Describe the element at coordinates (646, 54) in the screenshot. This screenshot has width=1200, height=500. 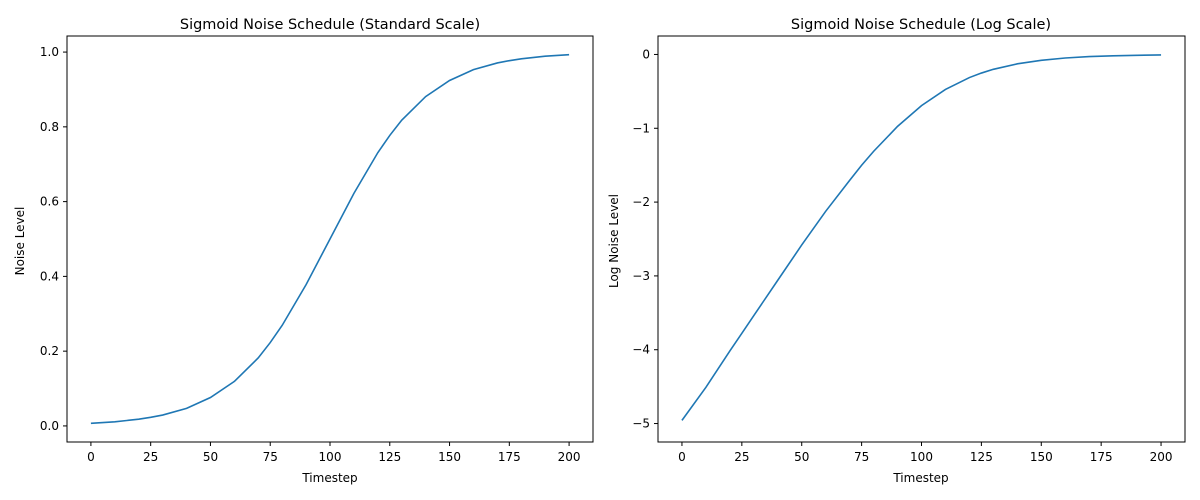
I see `y-tick-label: 0` at that location.